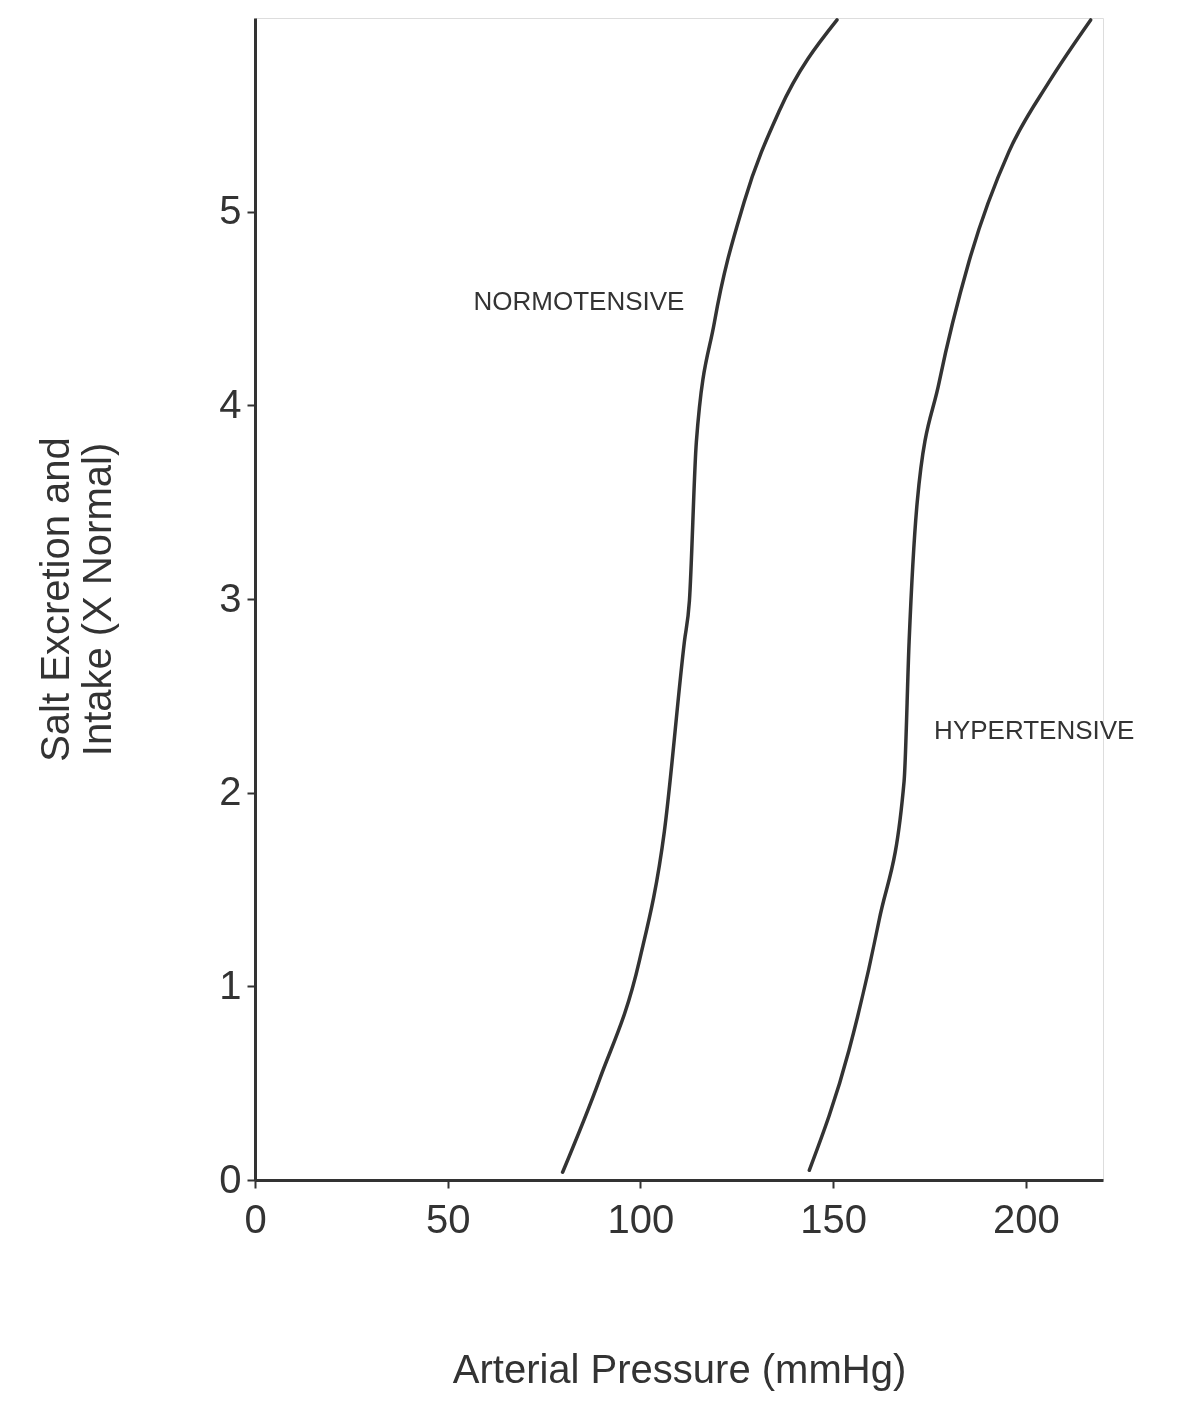  Describe the element at coordinates (230, 1178) in the screenshot. I see `y-tick-label: 0` at that location.